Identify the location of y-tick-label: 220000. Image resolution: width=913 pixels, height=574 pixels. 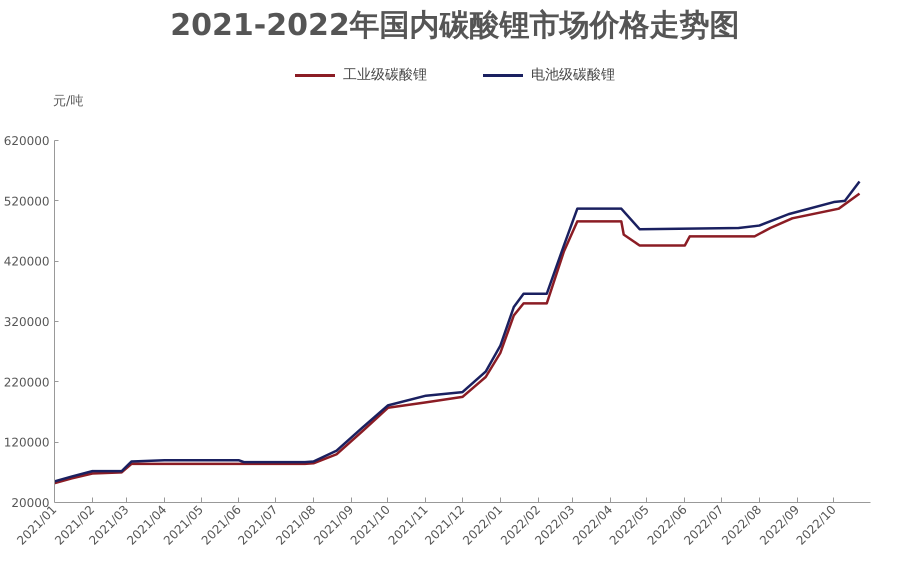
(27, 382).